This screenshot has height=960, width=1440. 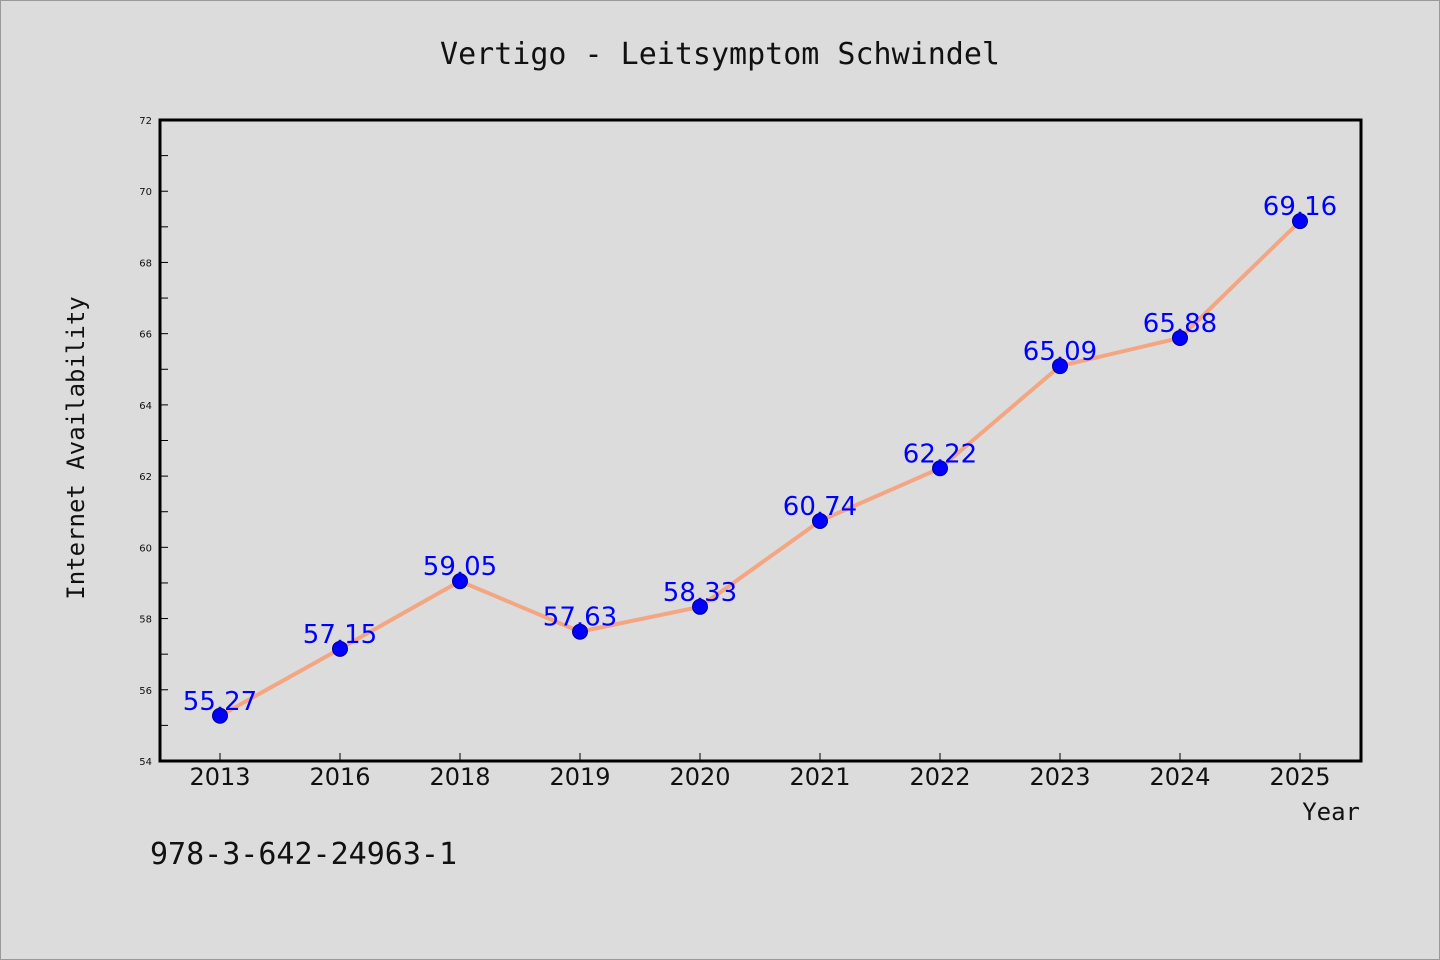 What do you see at coordinates (720, 54) in the screenshot?
I see `chart-title: Vertigo - Leitsymptom Schwindel` at bounding box center [720, 54].